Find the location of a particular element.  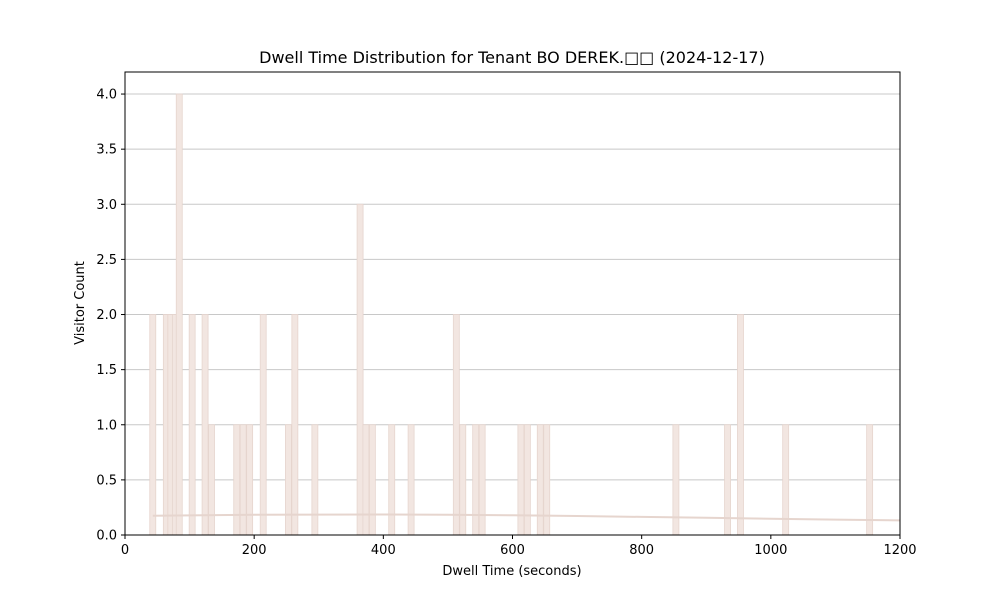

y-axis-label: Visitor Count is located at coordinates (80, 303).